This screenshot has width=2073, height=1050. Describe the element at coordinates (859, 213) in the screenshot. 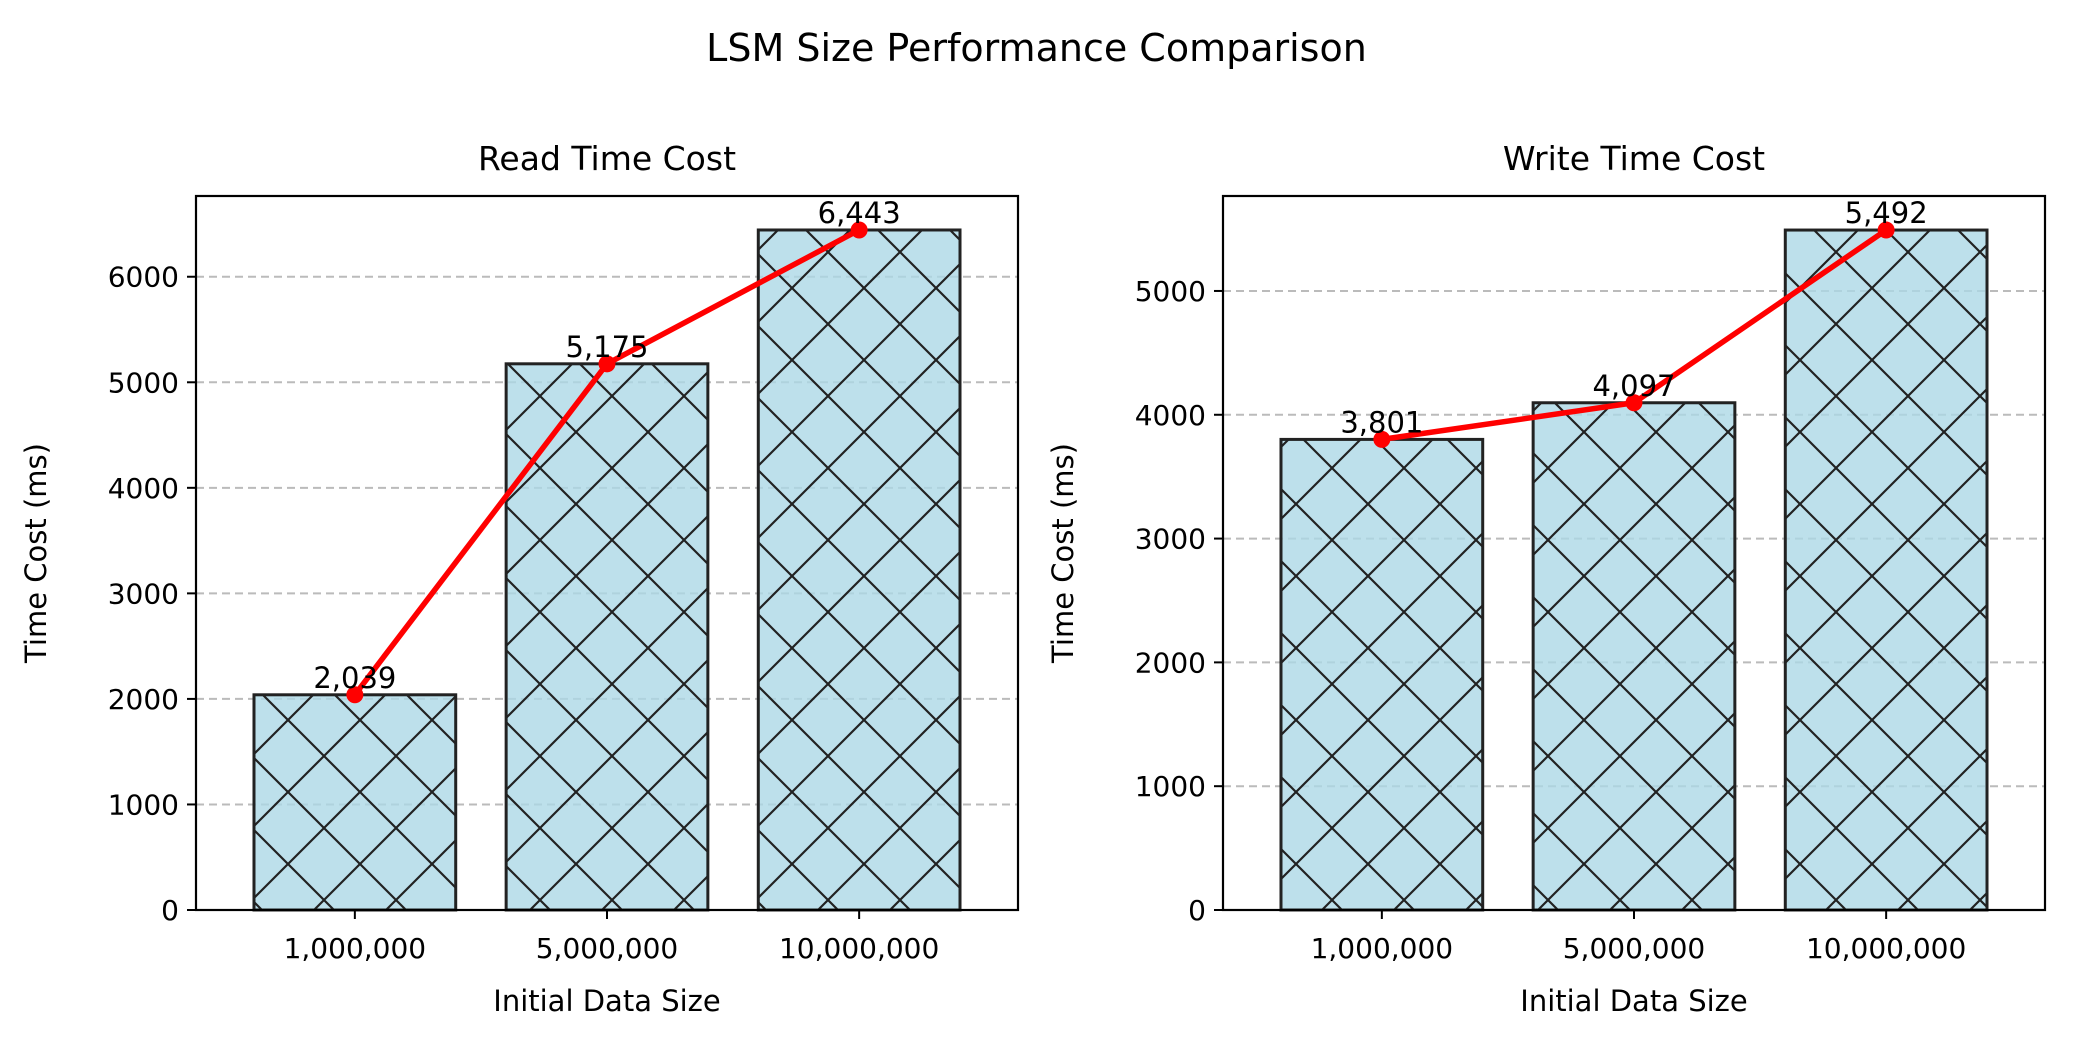

I see `data-label: 6,443` at that location.